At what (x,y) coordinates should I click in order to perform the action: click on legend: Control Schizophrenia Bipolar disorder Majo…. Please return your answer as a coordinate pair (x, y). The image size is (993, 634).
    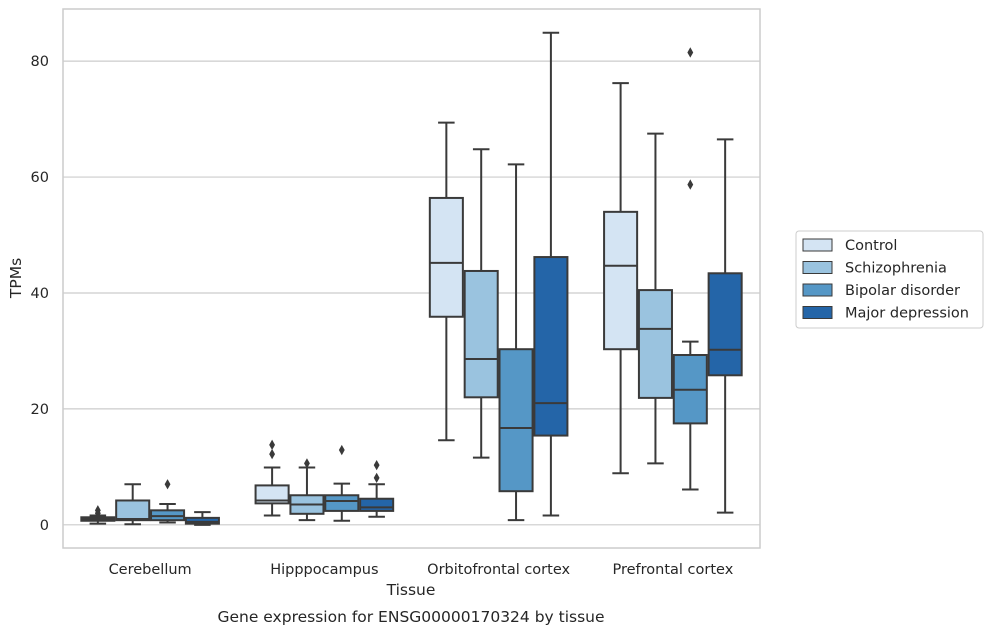
    Looking at the image, I should click on (889, 279).